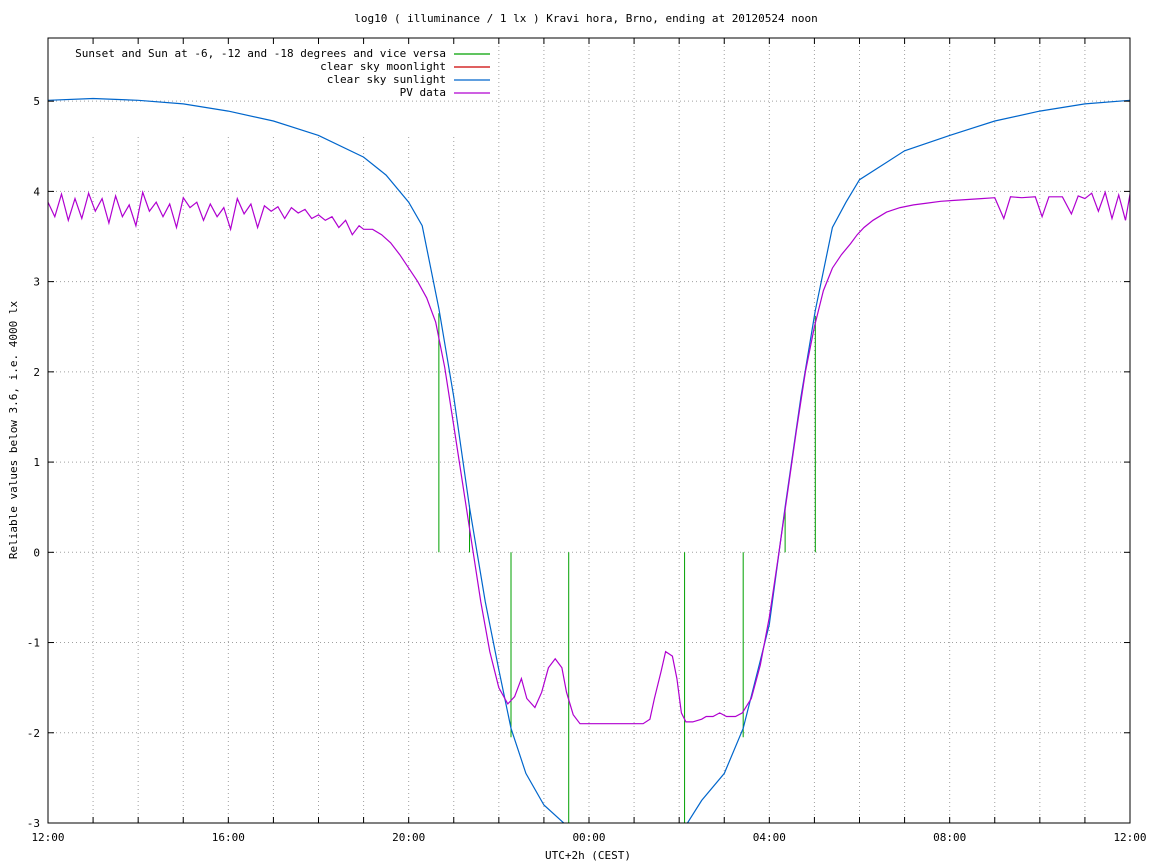  Describe the element at coordinates (36, 462) in the screenshot. I see `y-tick-label: 1` at that location.